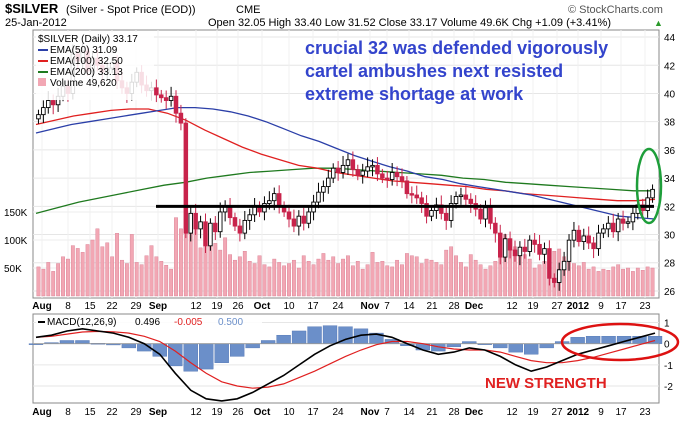 The width and height of the screenshot is (687, 429). Describe the element at coordinates (86, 72) in the screenshot. I see `legend-ema200: EMA(200) 33.13` at that location.